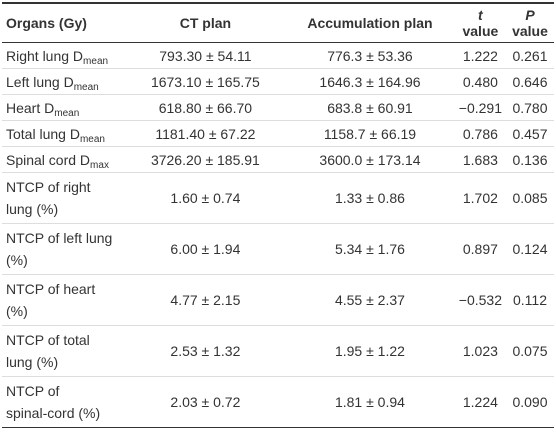 This screenshot has height=436, width=556. Describe the element at coordinates (45, 55) in the screenshot. I see `organ-name: Right lung D` at that location.